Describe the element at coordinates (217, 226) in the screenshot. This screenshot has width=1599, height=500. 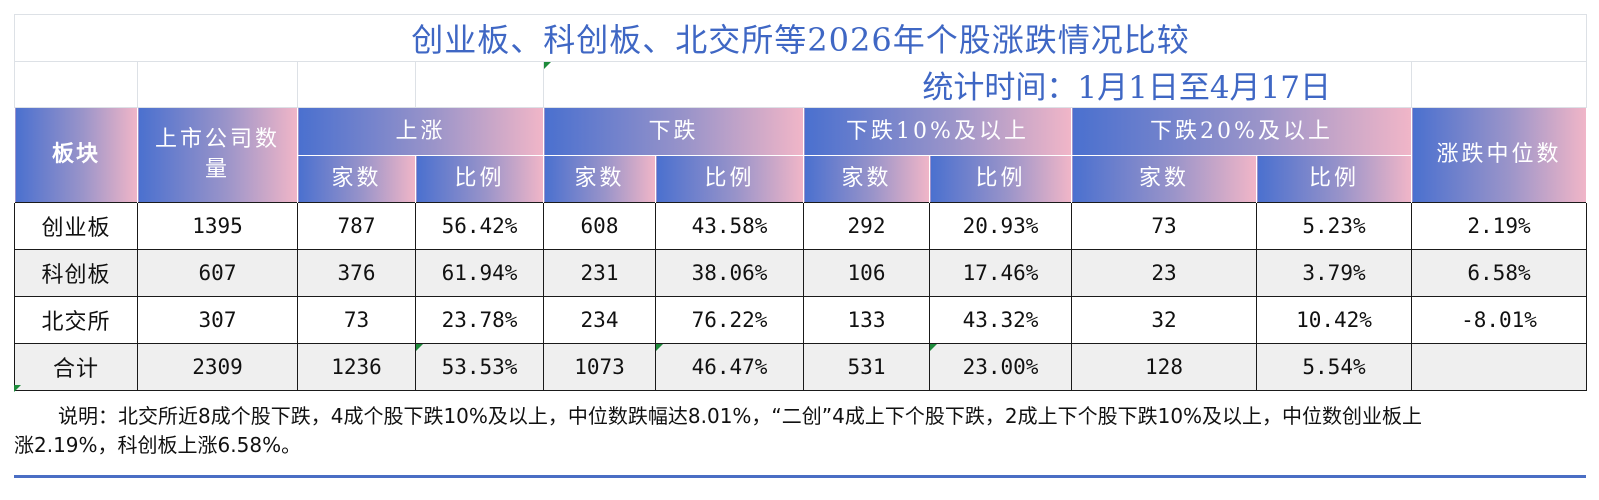
I see `cell-listed: 1395` at that location.